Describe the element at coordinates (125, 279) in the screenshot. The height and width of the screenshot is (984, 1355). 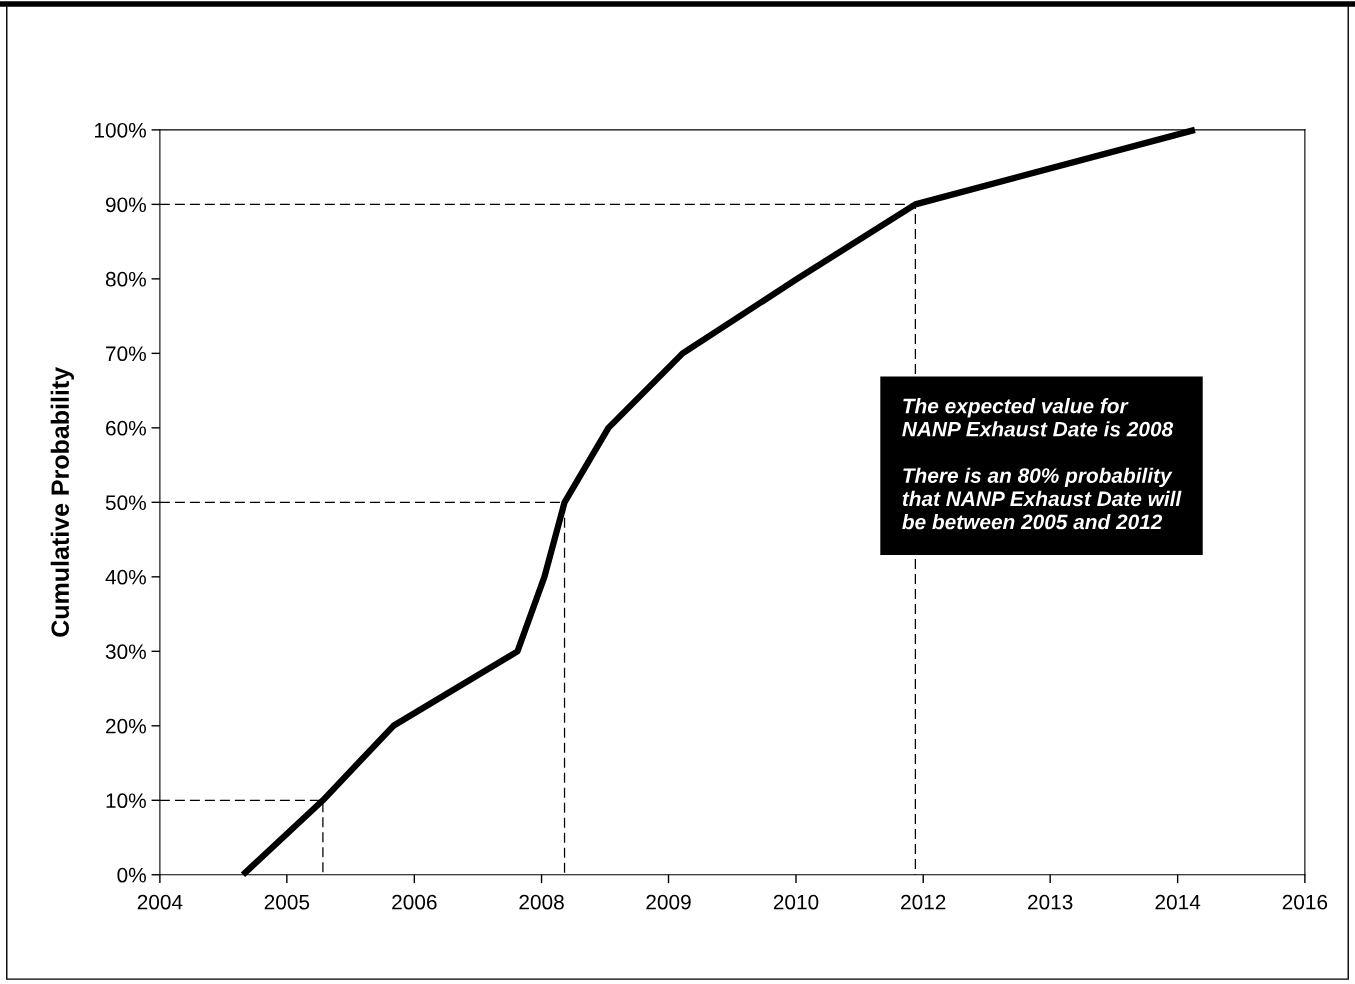
I see `y-tick-label: 80%` at that location.